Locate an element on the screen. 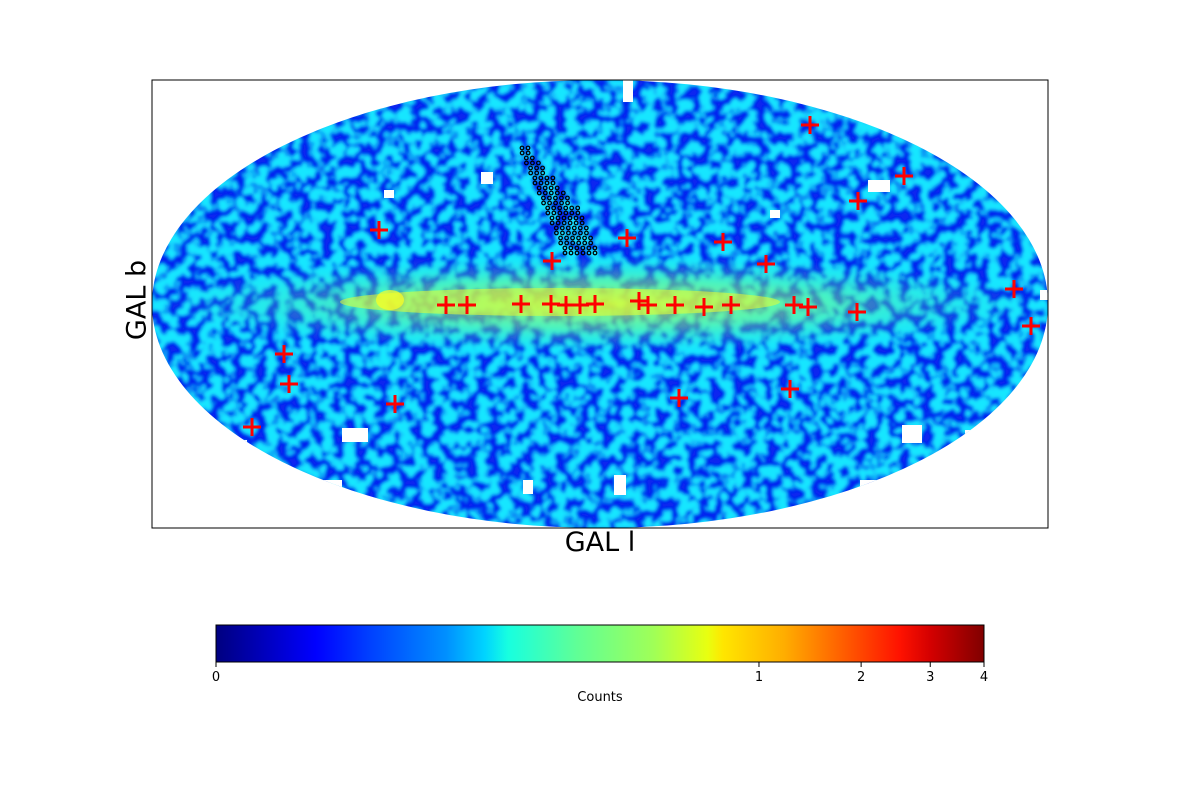 The image size is (1200, 800). colorbar-tick-label: 1 is located at coordinates (759, 677).